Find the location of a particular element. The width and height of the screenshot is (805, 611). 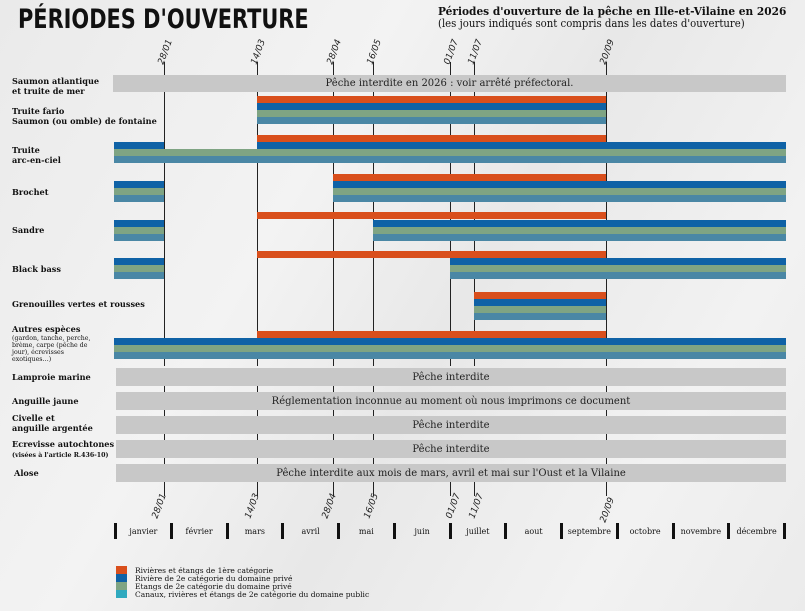

month-label: septembre is located at coordinates (588, 531).